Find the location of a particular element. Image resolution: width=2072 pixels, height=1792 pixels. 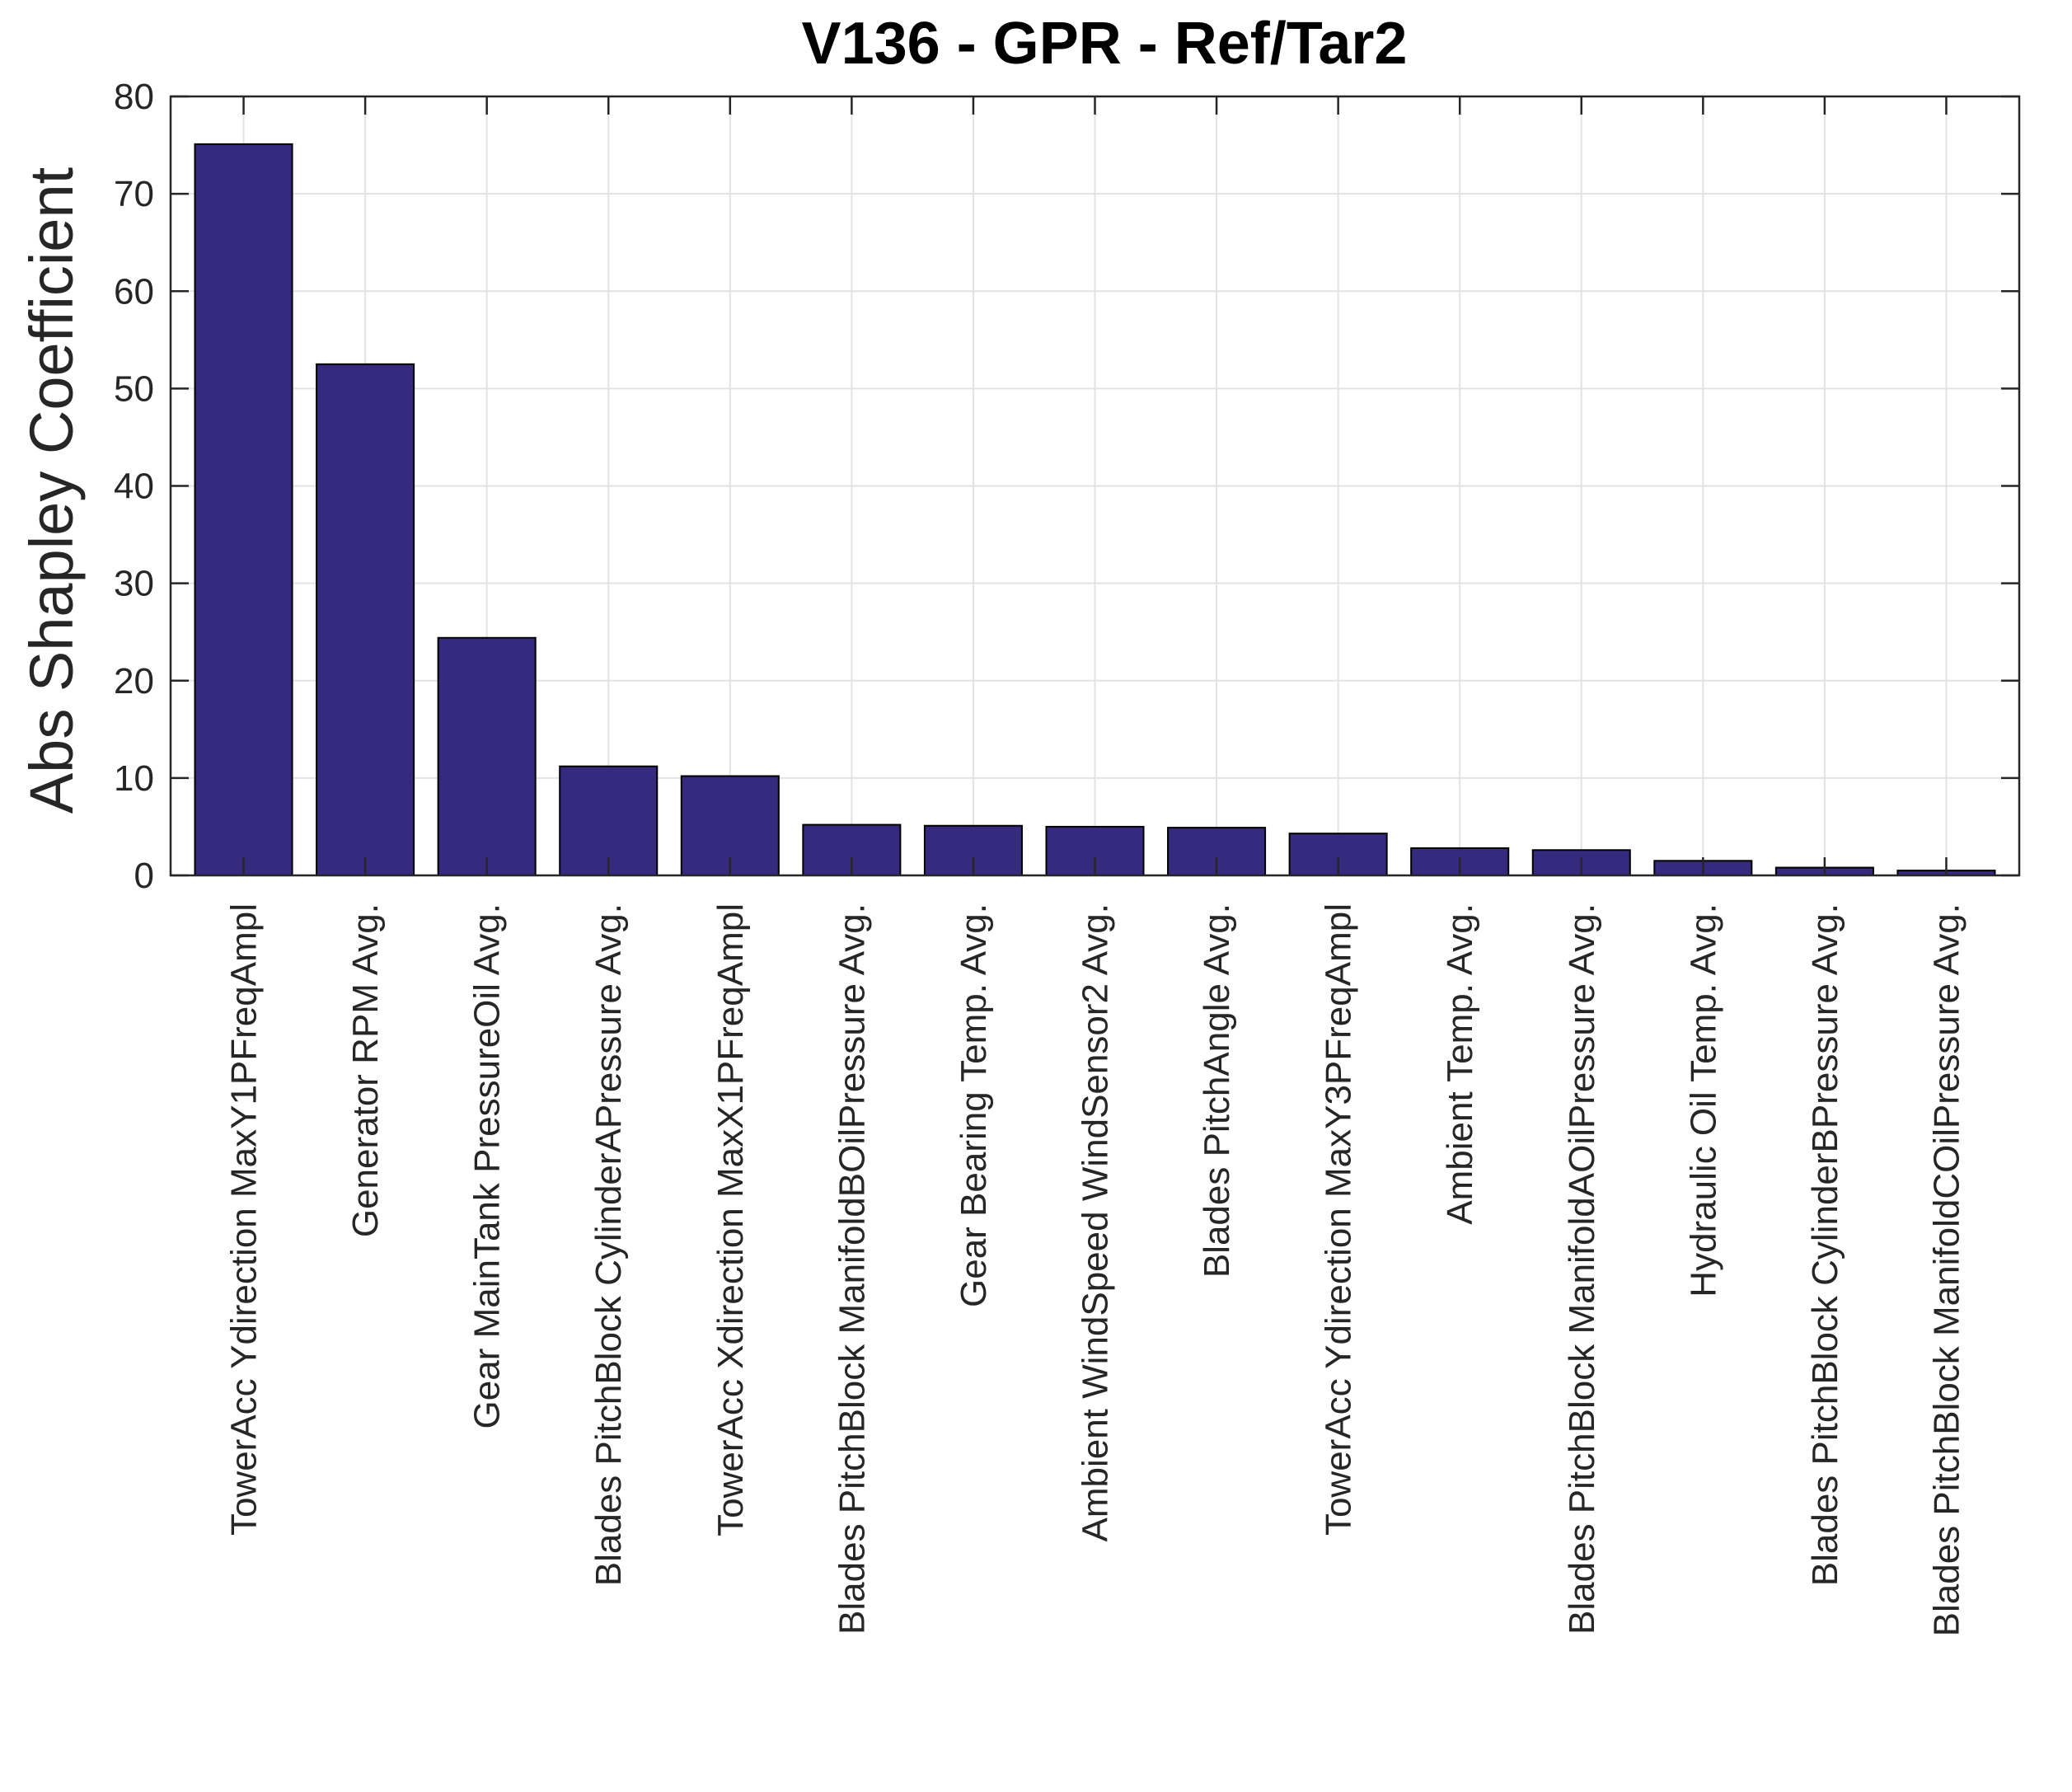

x-tick-label: Ambient WindSpeed WindSensor2 Avg. is located at coordinates (1096, 1222).